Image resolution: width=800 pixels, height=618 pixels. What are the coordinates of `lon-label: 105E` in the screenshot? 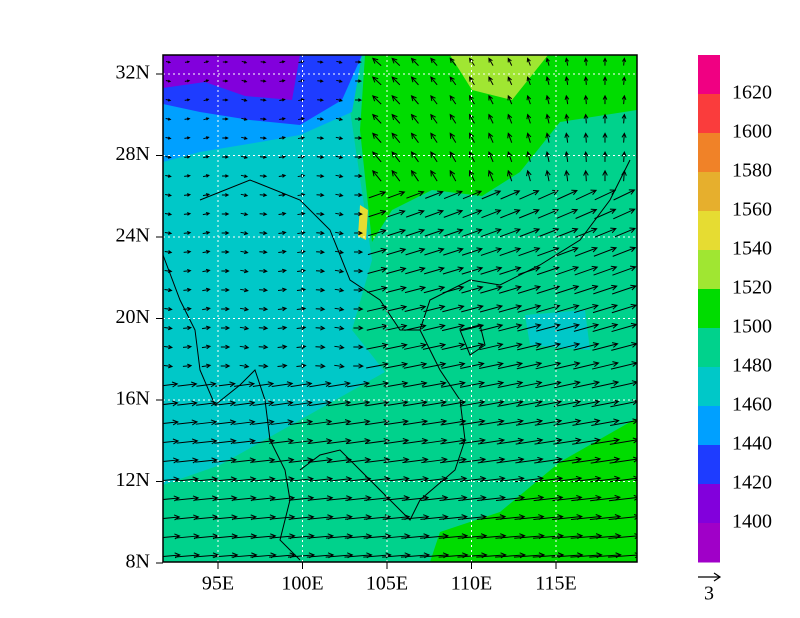 It's located at (387, 584).